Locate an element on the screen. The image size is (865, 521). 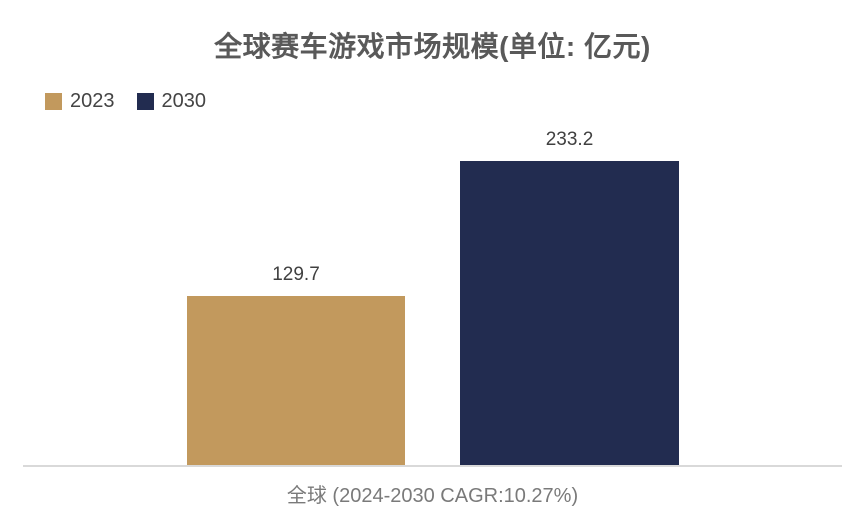
chart-title: 全球赛车游戏市场规模(单位: 亿元) is located at coordinates (432, 46).